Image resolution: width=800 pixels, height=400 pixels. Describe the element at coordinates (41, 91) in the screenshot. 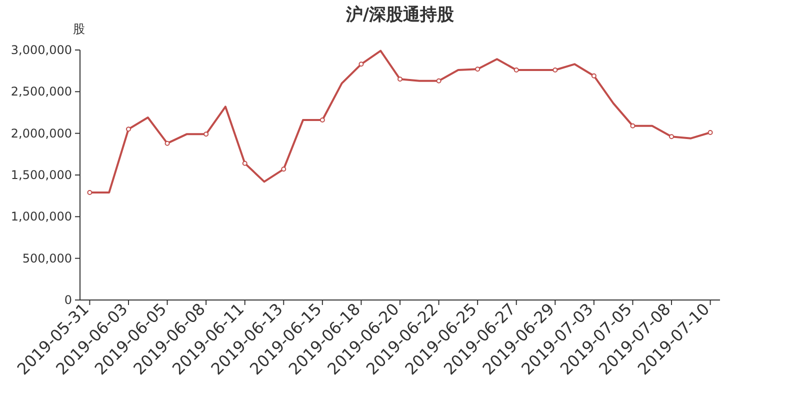

I see `y-tick-label: 2,500,000` at that location.